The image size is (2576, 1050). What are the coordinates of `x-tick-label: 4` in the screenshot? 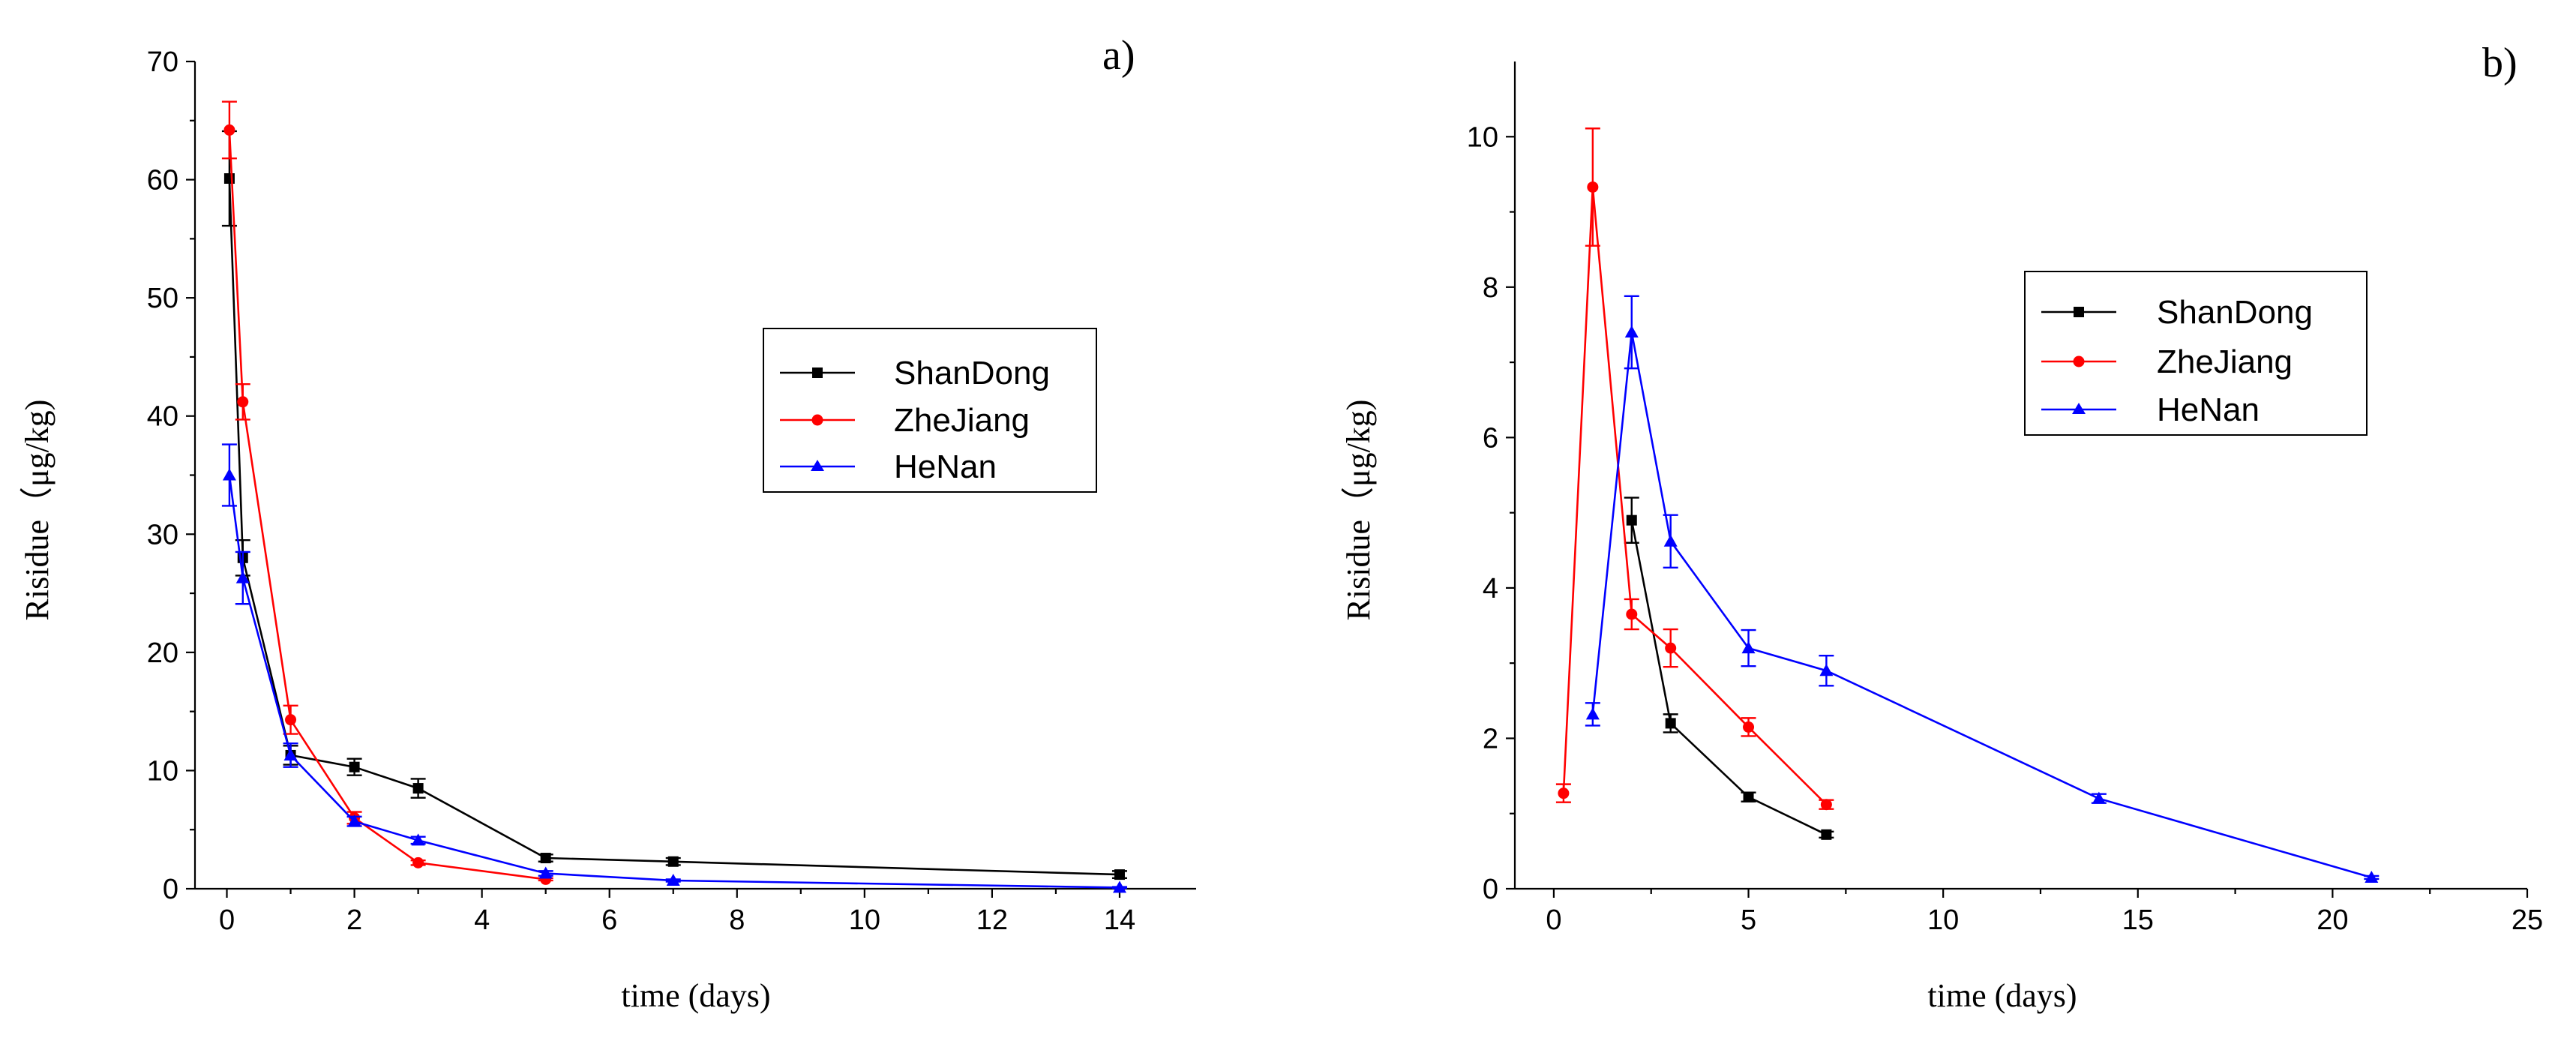 It's located at (482, 920).